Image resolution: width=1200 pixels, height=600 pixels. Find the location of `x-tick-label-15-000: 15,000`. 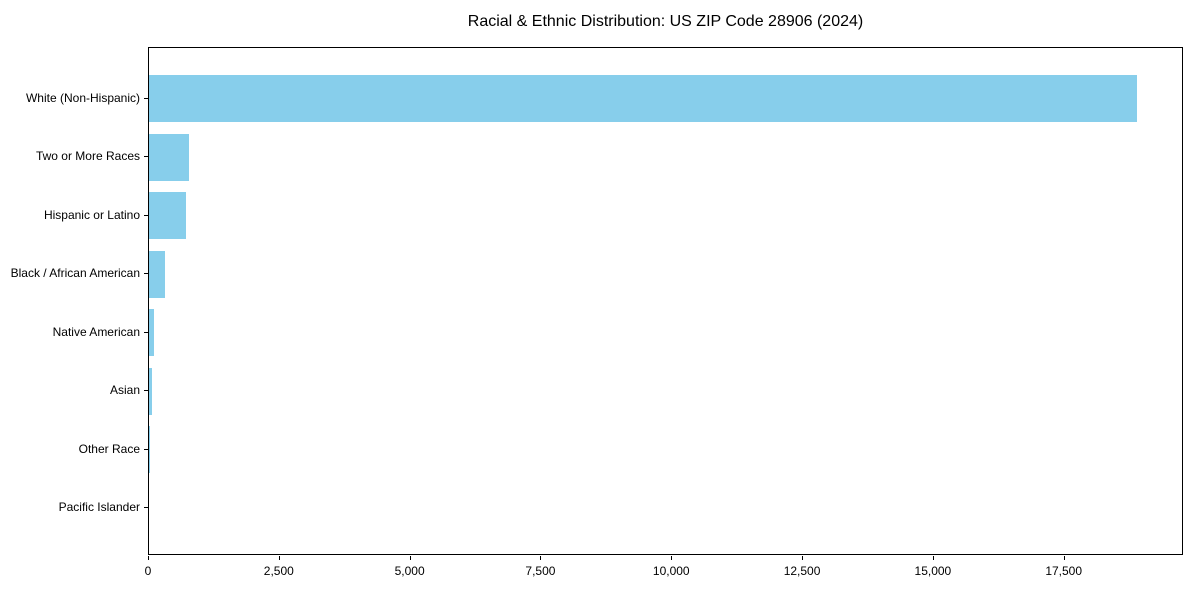

x-tick-label-15-000: 15,000 is located at coordinates (933, 571).